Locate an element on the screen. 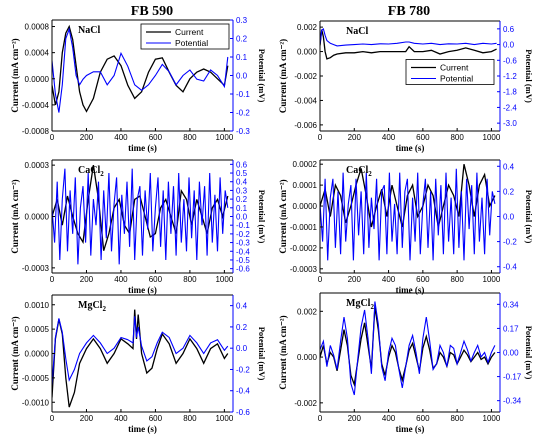 The width and height of the screenshot is (550, 440). y-tick-label-left: -0.004 is located at coordinates (305, 100).